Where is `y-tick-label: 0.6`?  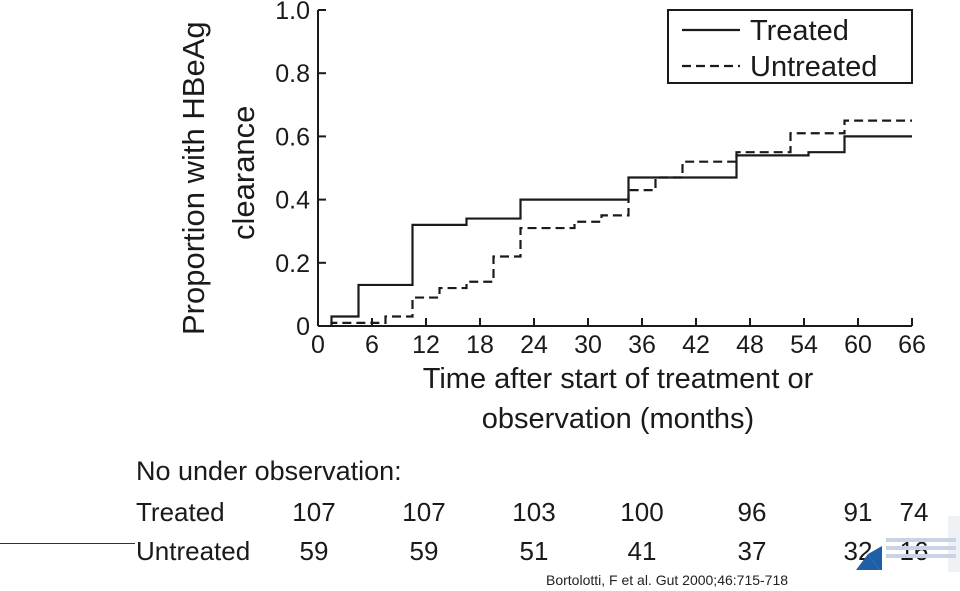 y-tick-label: 0.6 is located at coordinates (292, 137).